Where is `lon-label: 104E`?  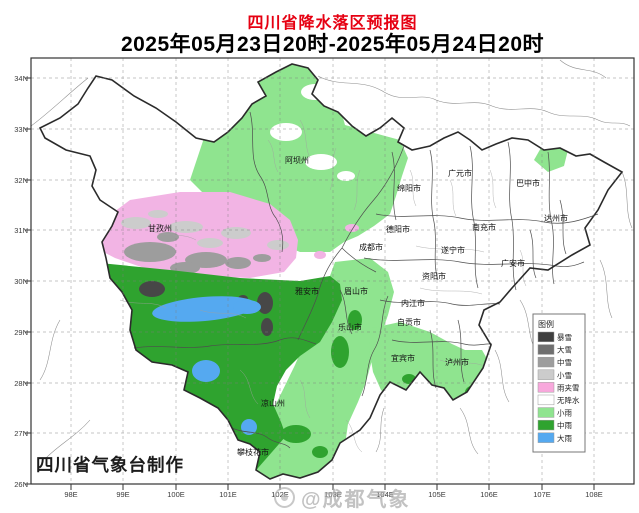
lon-label: 104E is located at coordinates (385, 494).